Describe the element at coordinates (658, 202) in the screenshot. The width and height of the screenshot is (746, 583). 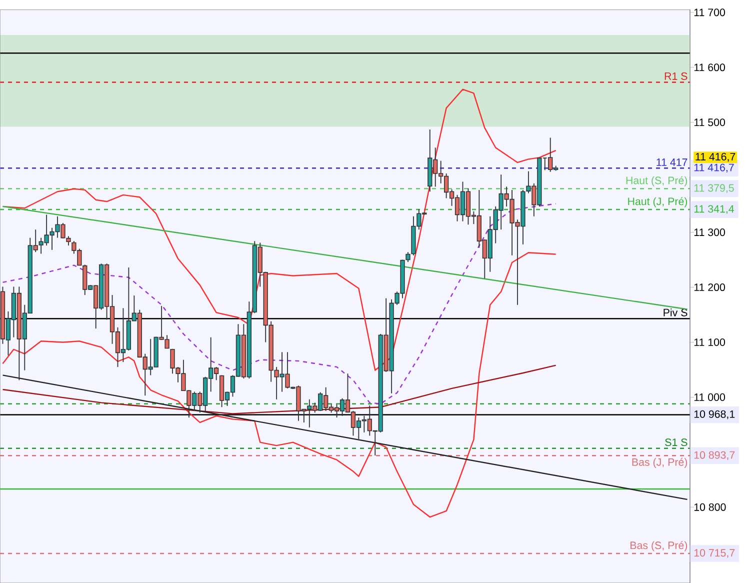
I see `ref-line-label: Haut (J, Pré)` at that location.